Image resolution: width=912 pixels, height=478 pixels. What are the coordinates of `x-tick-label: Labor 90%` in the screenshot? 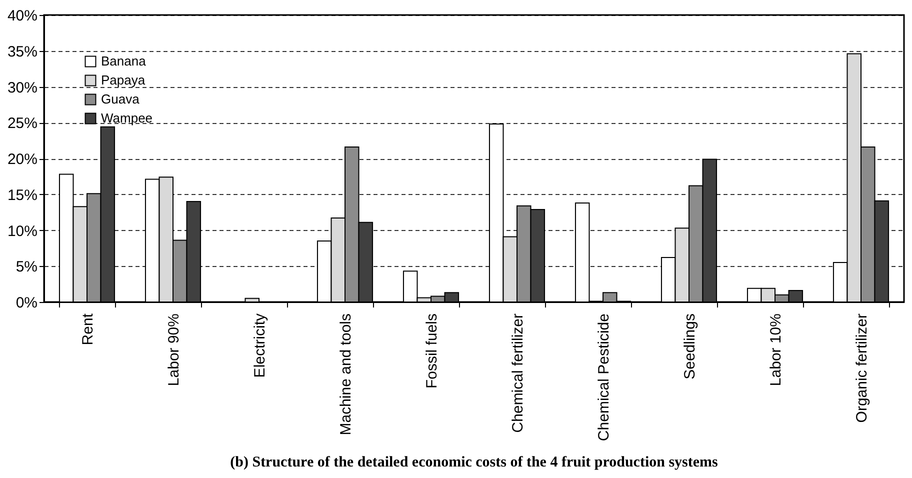 It's located at (174, 350).